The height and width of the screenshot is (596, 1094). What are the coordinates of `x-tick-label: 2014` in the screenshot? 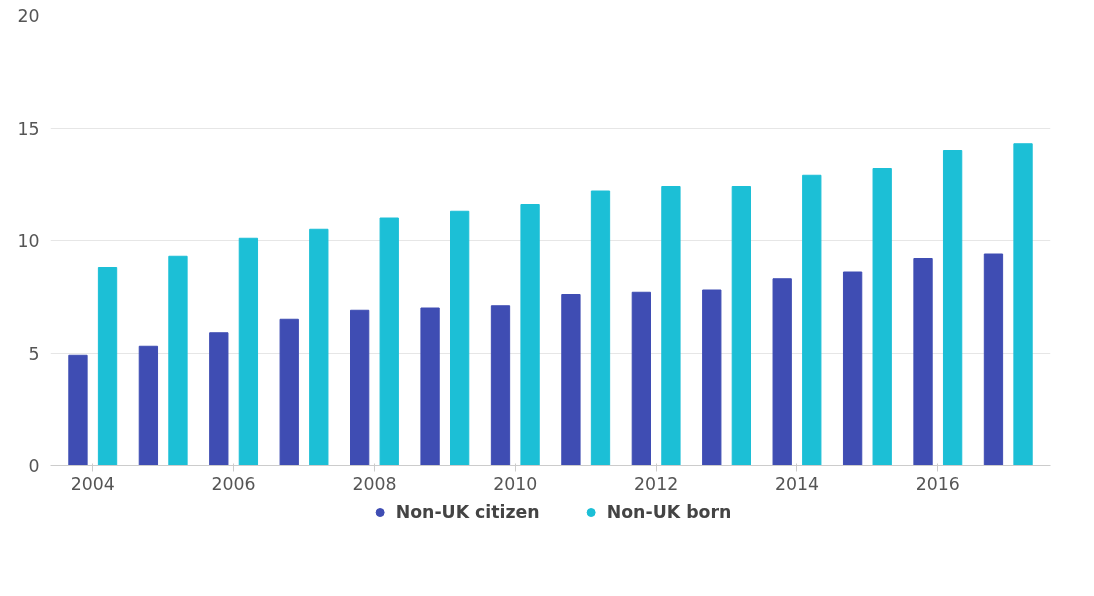 It's located at (797, 483).